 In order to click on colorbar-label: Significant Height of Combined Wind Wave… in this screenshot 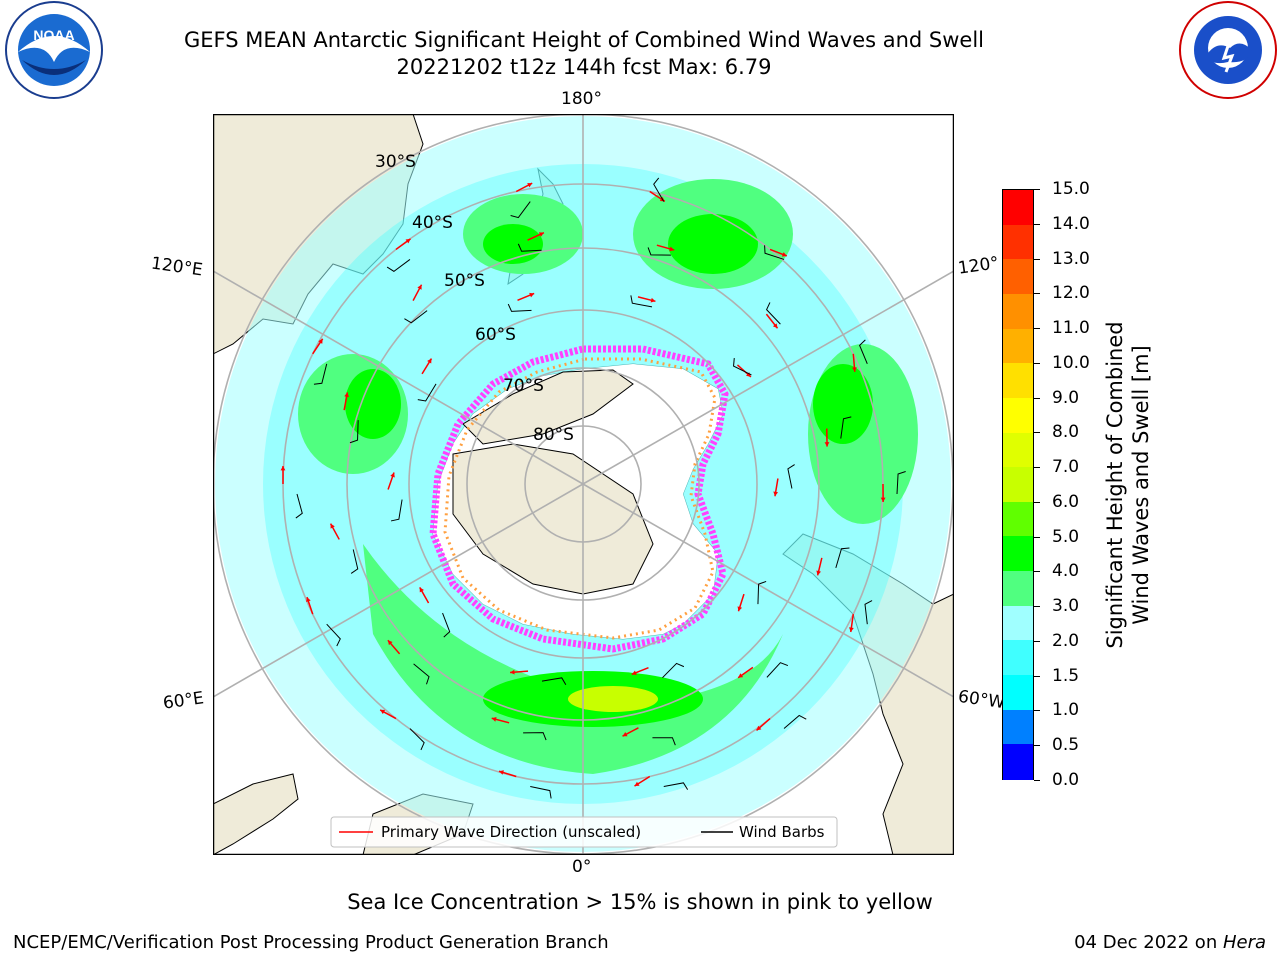, I will do `click(1128, 485)`.